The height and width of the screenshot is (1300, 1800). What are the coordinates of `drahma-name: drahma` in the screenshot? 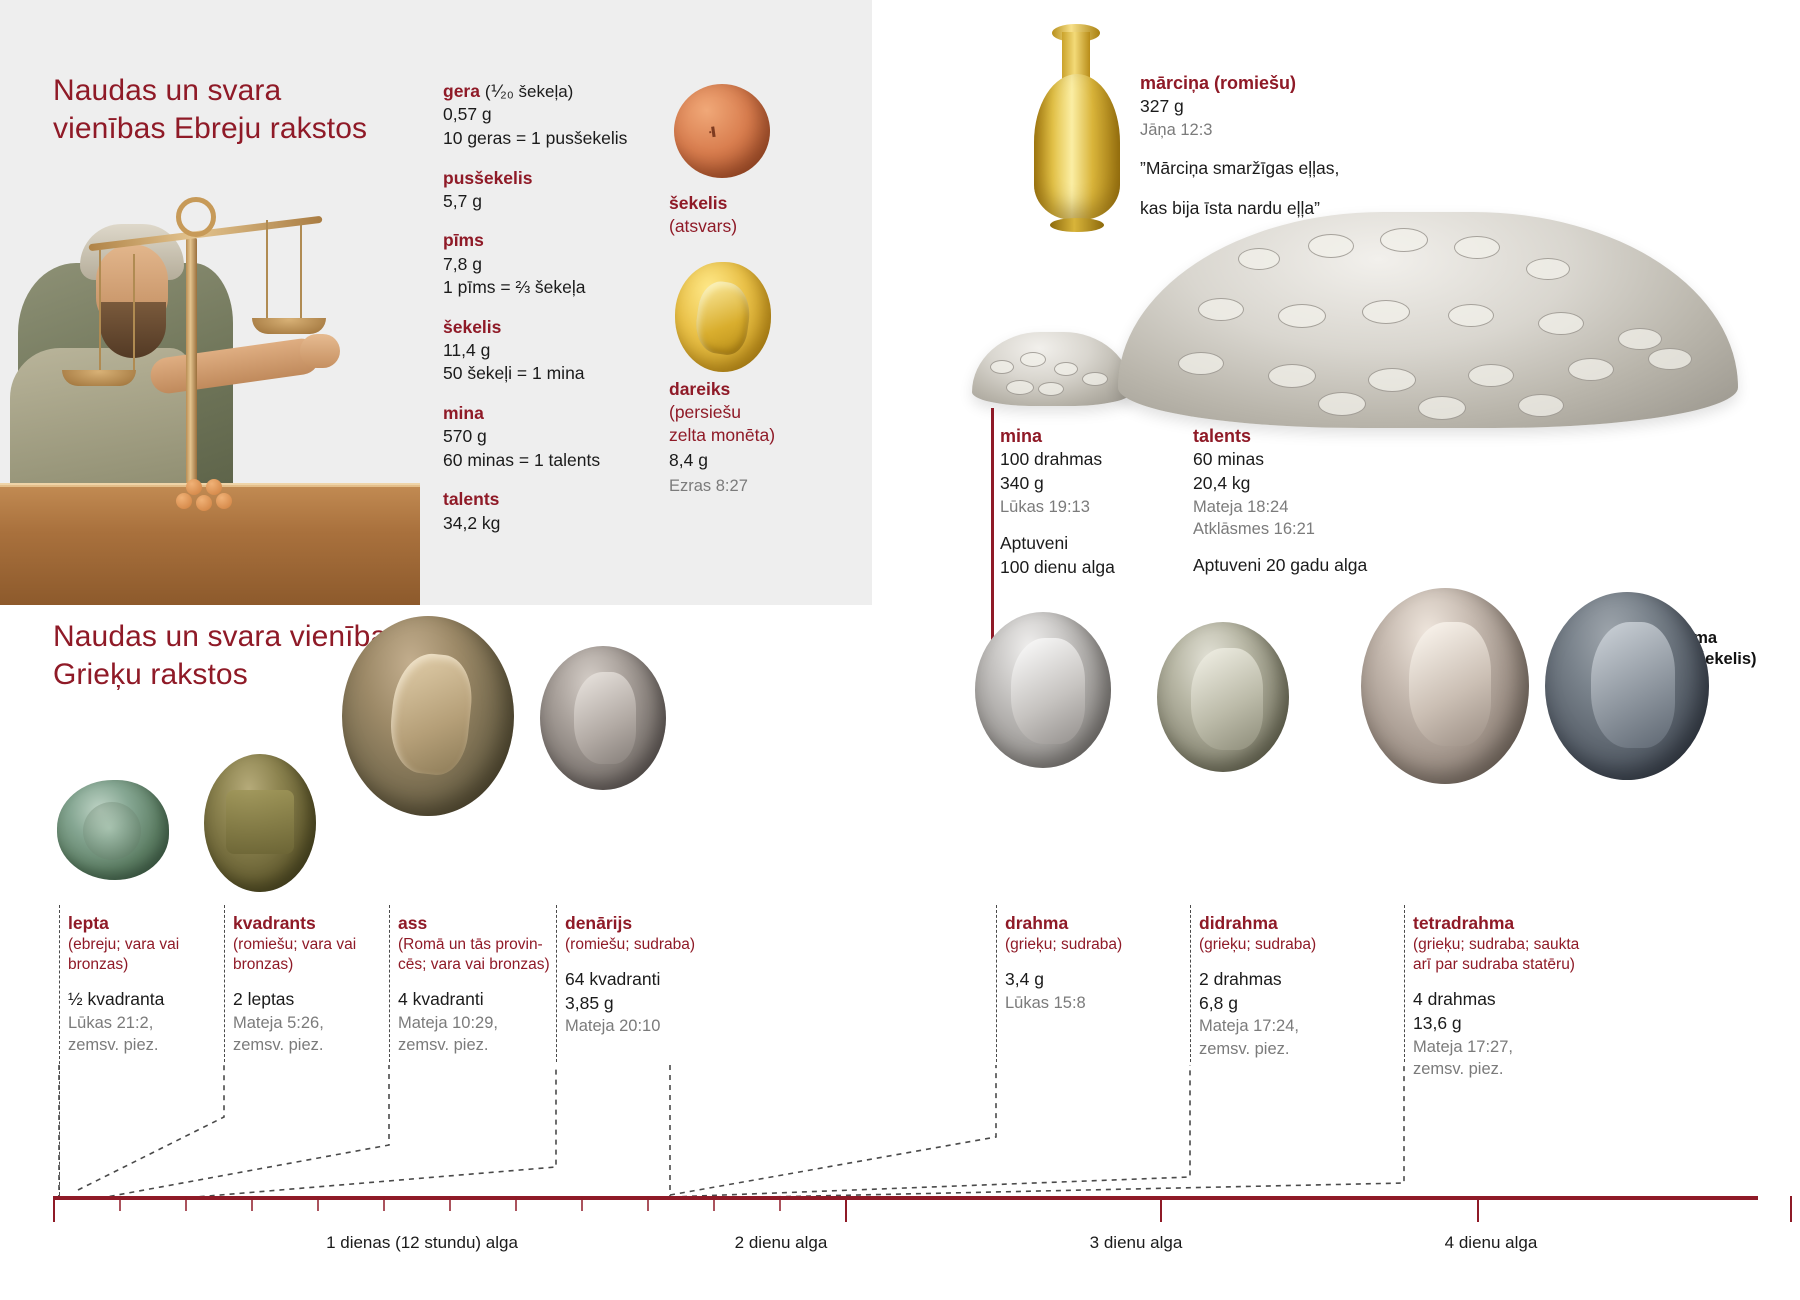 It's located at (1037, 923).